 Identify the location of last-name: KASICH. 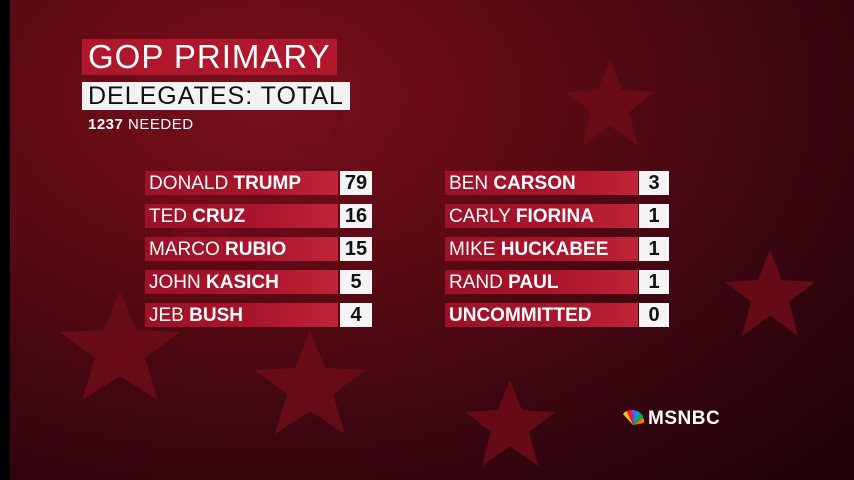
(242, 282).